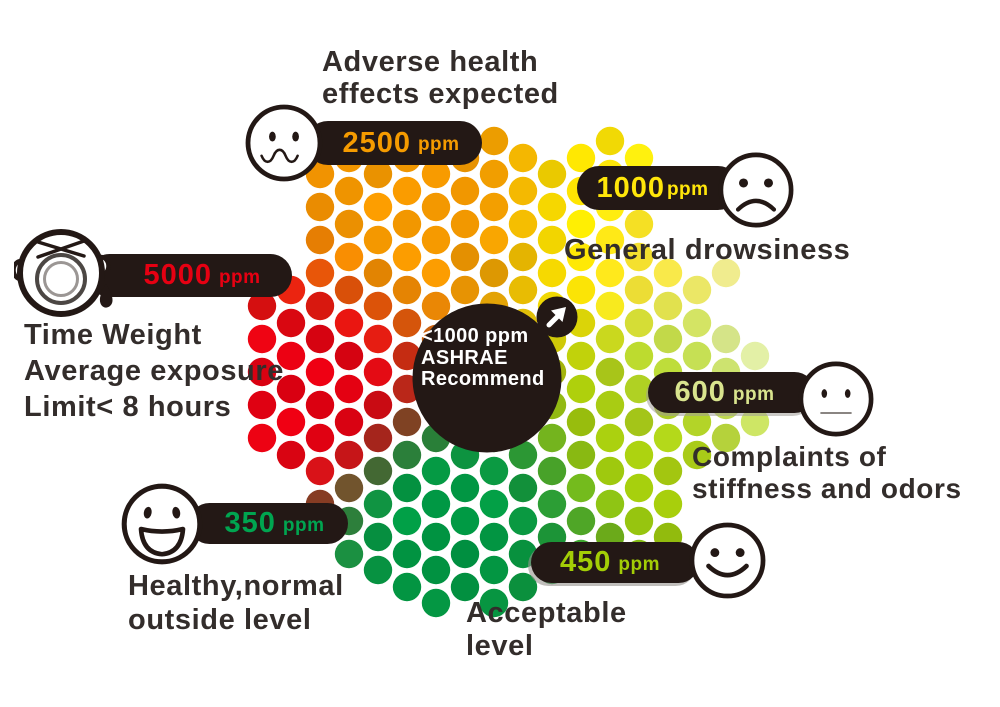 The height and width of the screenshot is (707, 1000). What do you see at coordinates (500, 646) in the screenshot?
I see `heading-line: level` at bounding box center [500, 646].